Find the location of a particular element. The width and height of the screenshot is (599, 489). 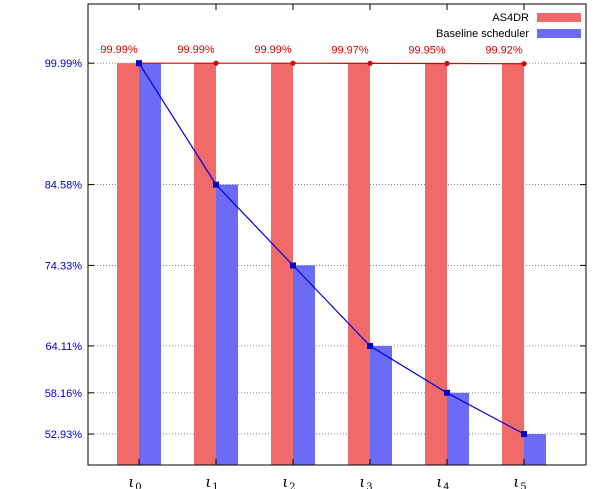

legend-label: AS4DR is located at coordinates (510, 18).